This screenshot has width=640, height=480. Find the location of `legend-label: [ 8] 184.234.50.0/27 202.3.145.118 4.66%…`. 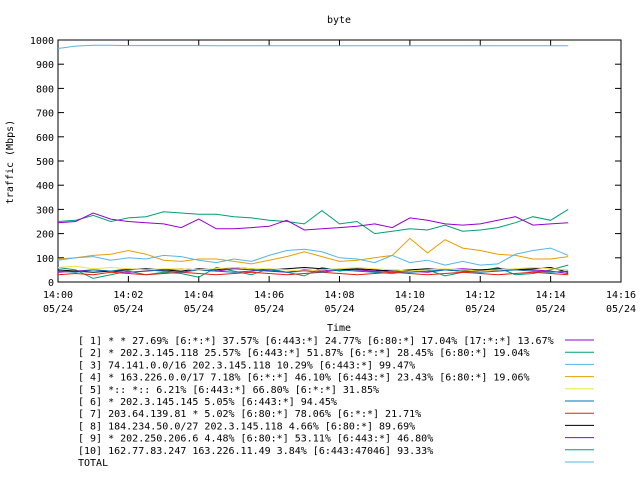

legend-label: [ 8] 184.234.50.0/27 202.3.145.118 4.66%… is located at coordinates (246, 426).